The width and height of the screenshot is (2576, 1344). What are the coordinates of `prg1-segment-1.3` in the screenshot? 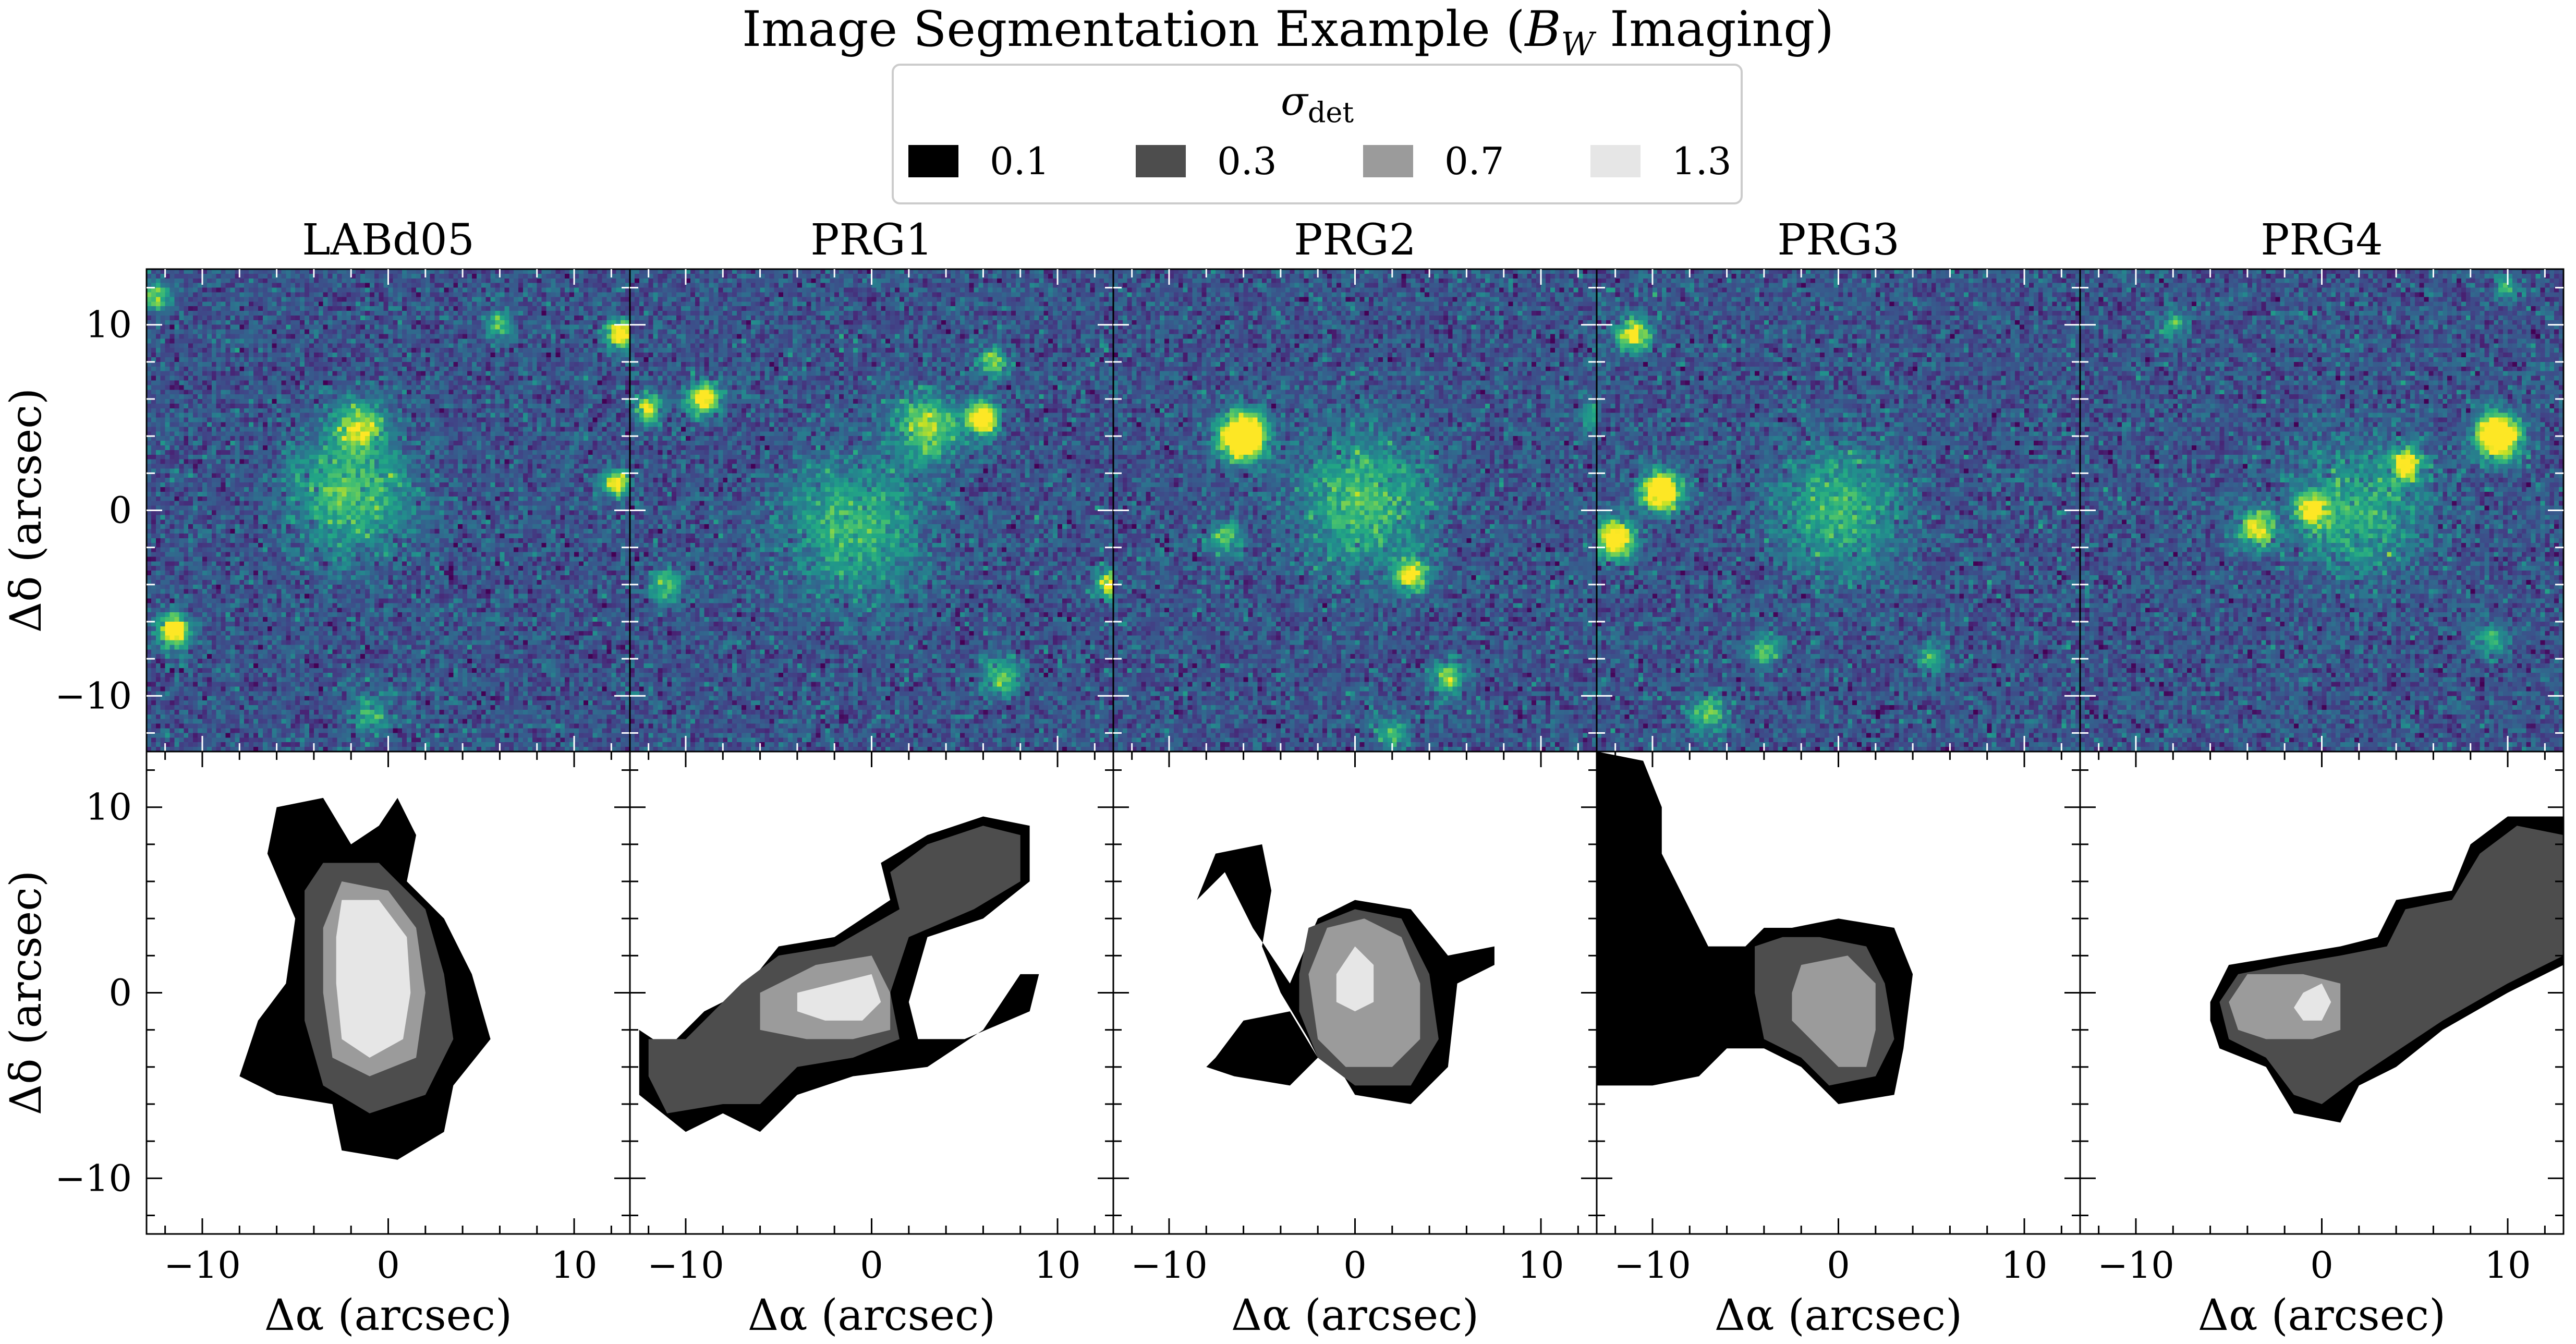 It's located at (839, 997).